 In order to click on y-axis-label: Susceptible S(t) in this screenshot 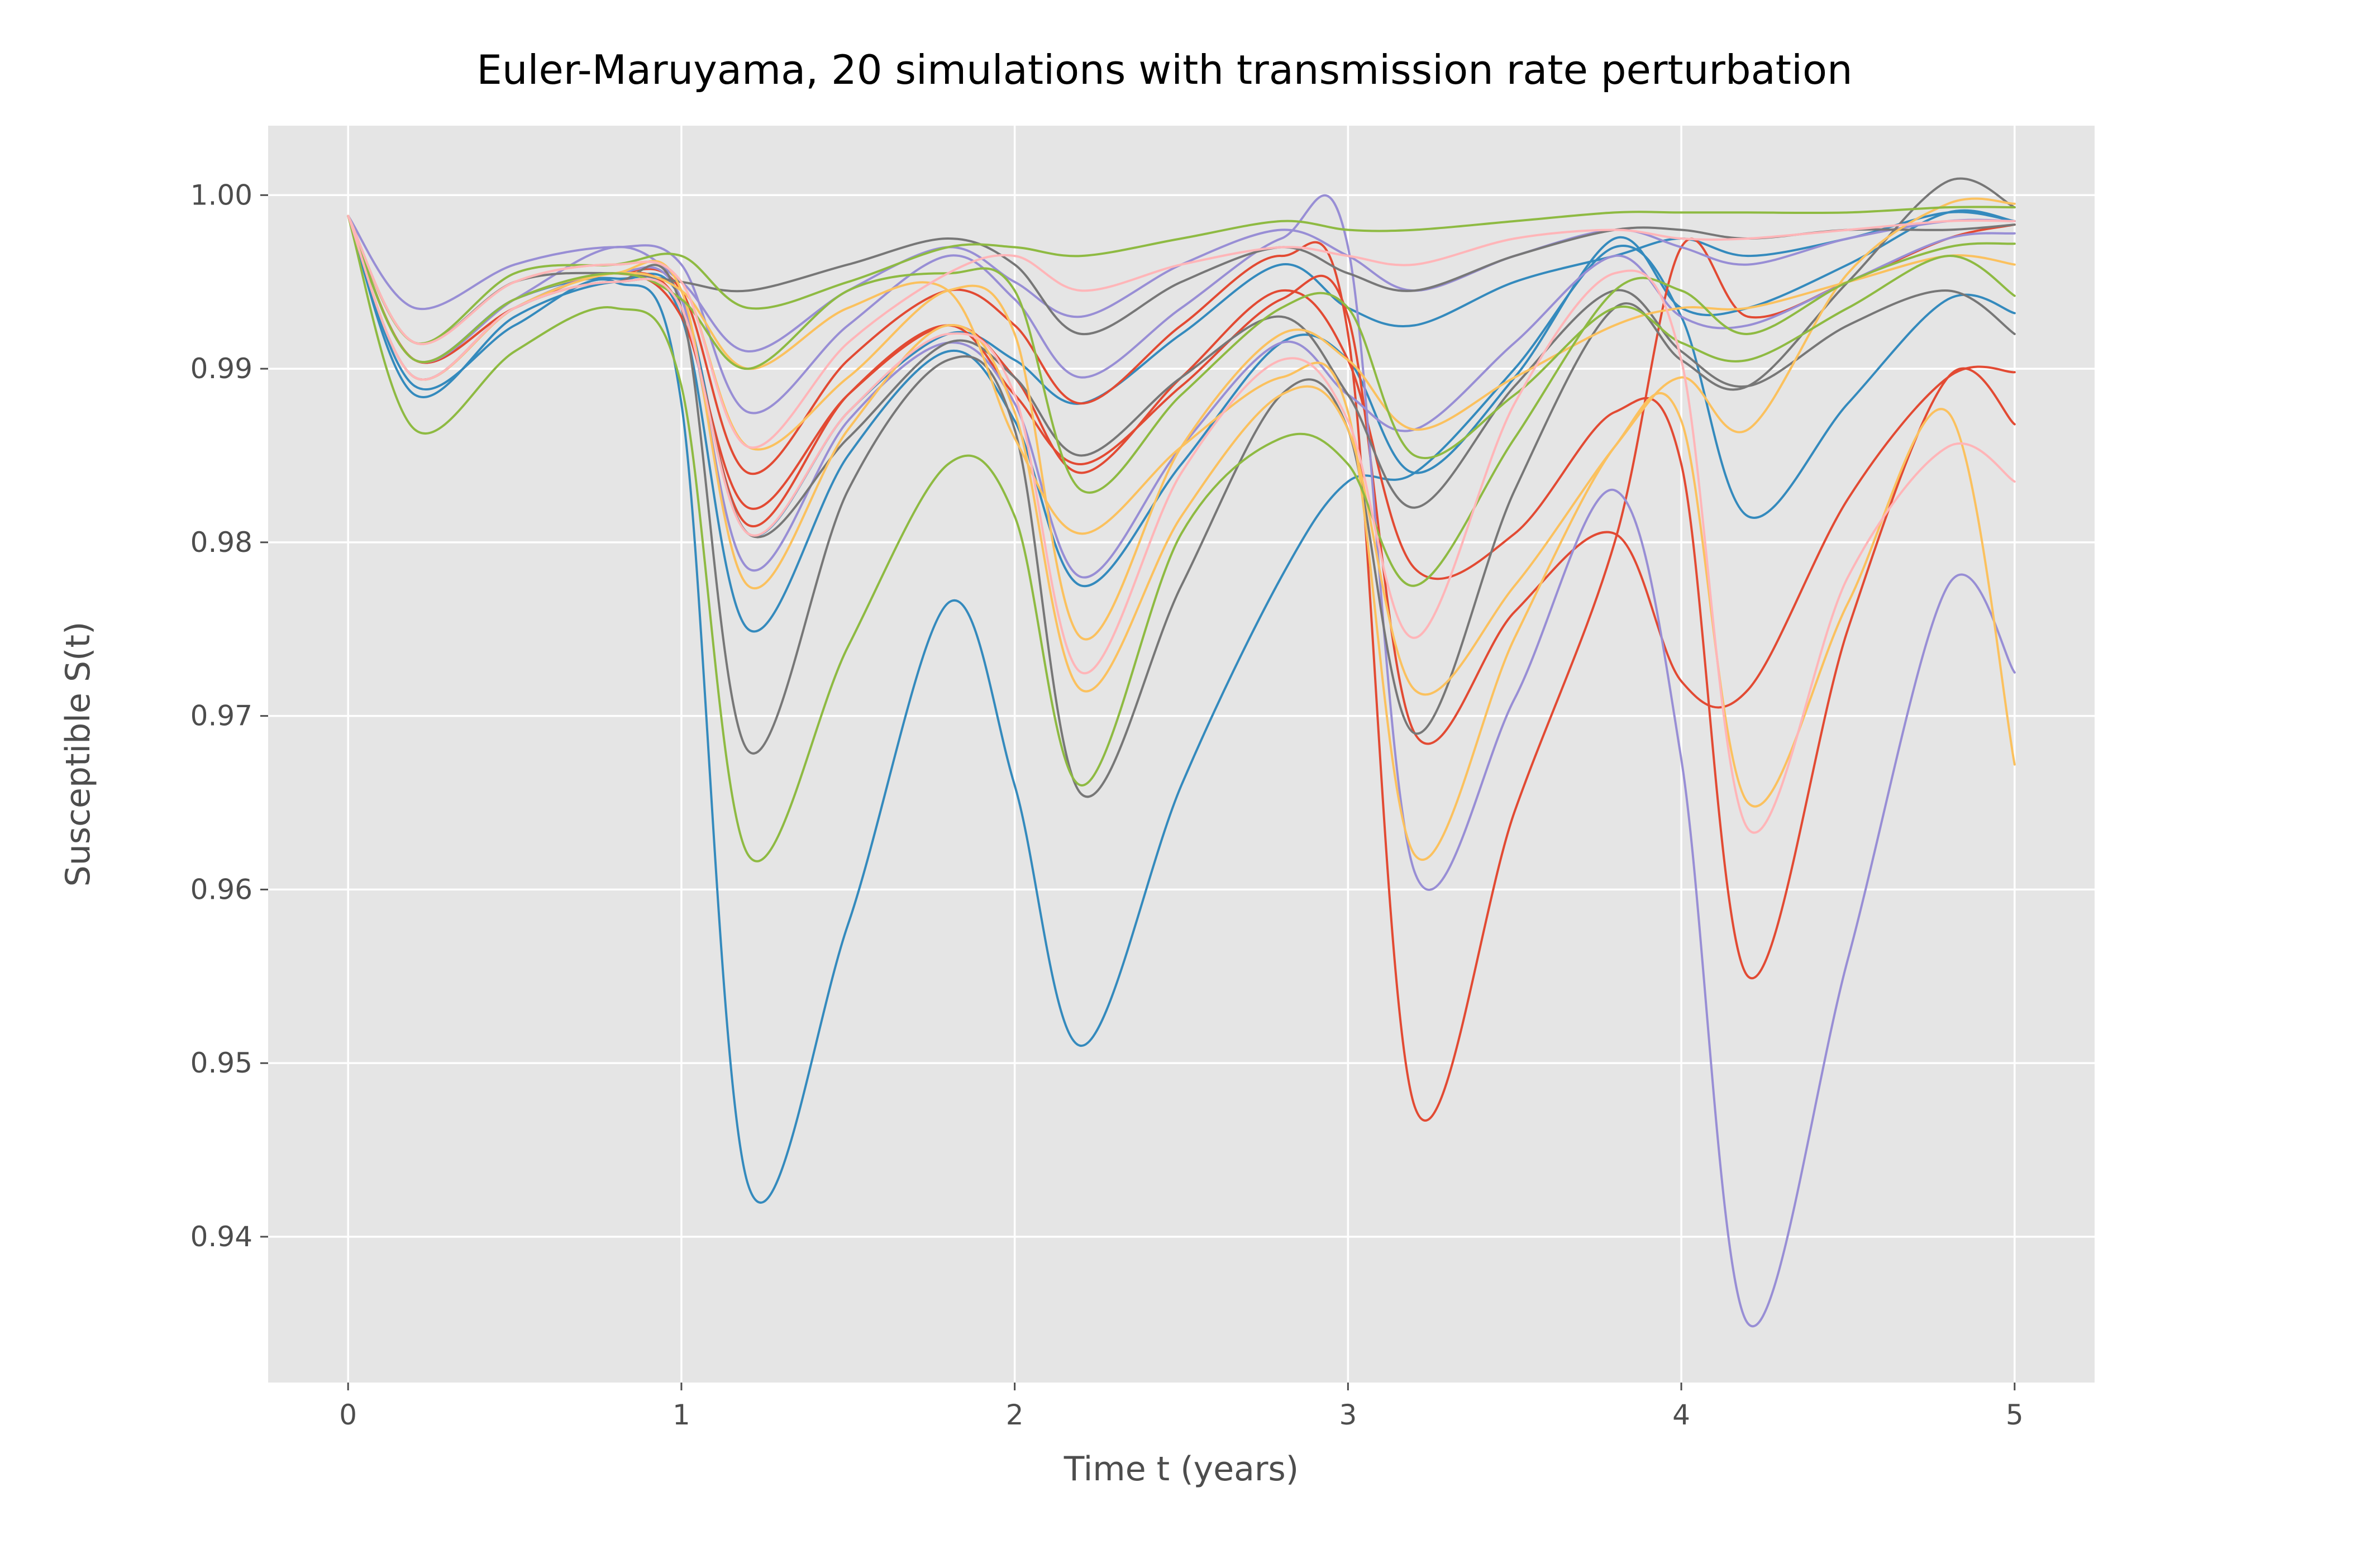, I will do `click(78, 754)`.